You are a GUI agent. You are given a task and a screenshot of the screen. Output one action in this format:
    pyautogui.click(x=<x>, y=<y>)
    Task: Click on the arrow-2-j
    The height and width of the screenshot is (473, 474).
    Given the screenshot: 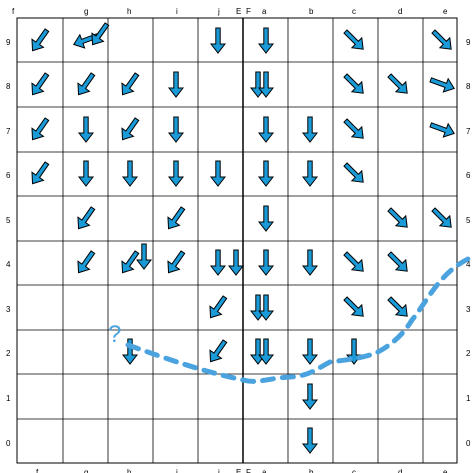 What is the action you would take?
    pyautogui.click(x=218, y=351)
    